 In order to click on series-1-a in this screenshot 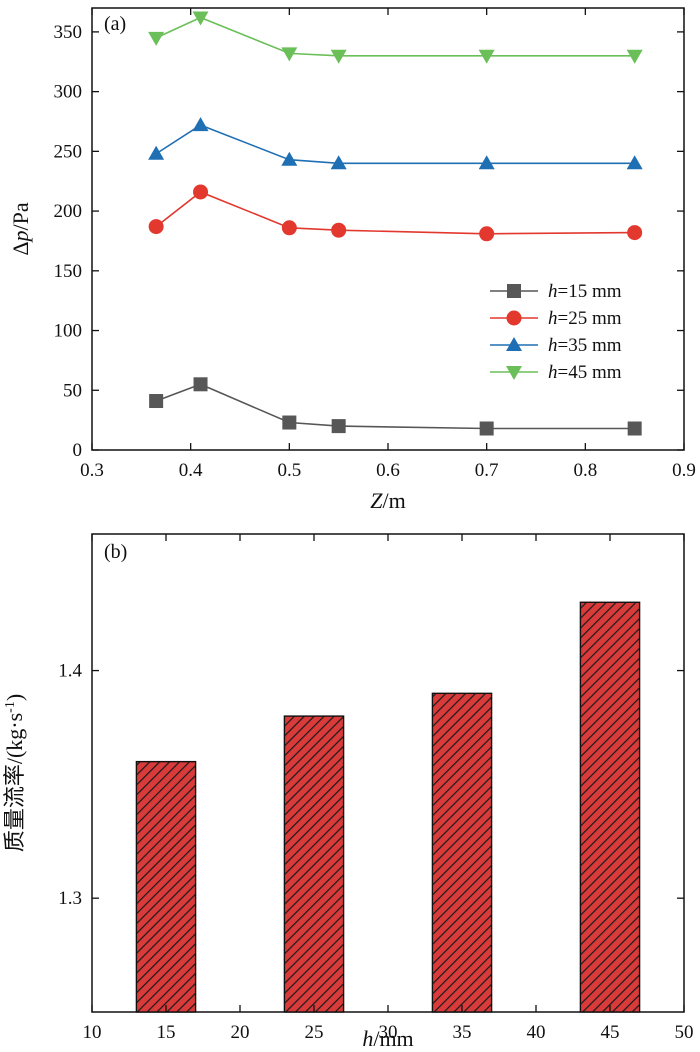, I will do `click(395, 406)`.